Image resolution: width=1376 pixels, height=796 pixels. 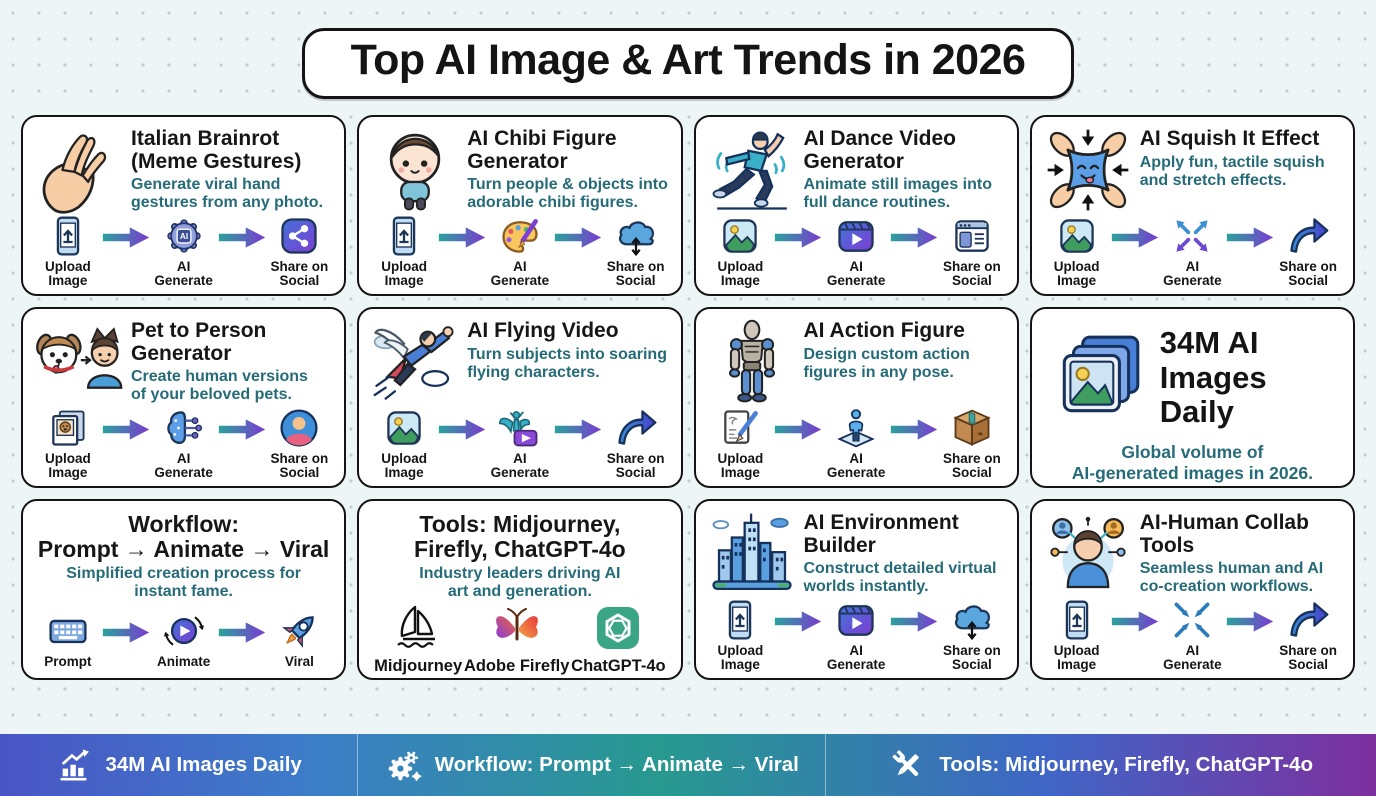 What do you see at coordinates (520, 236) in the screenshot?
I see `palette-brush-icon` at bounding box center [520, 236].